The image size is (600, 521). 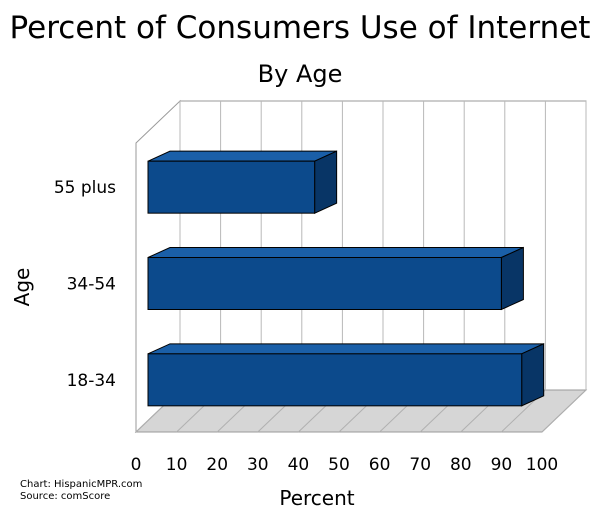 I want to click on y-tick-label: 34-54, so click(x=91, y=285).